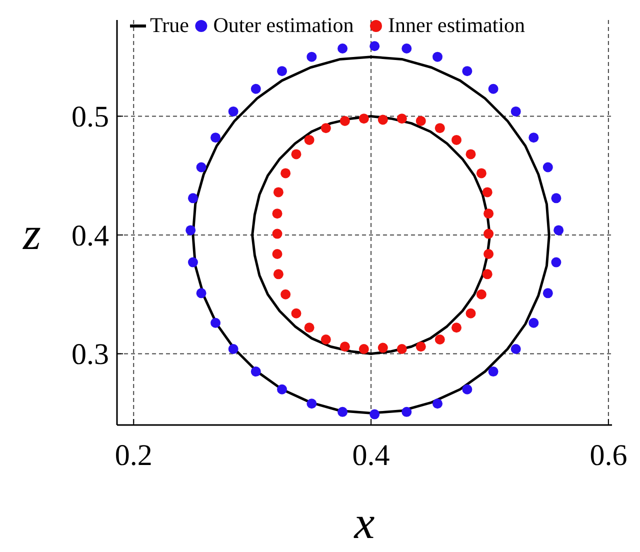 The width and height of the screenshot is (640, 552). Describe the element at coordinates (90, 235) in the screenshot. I see `y-tick-label: 0.4` at that location.